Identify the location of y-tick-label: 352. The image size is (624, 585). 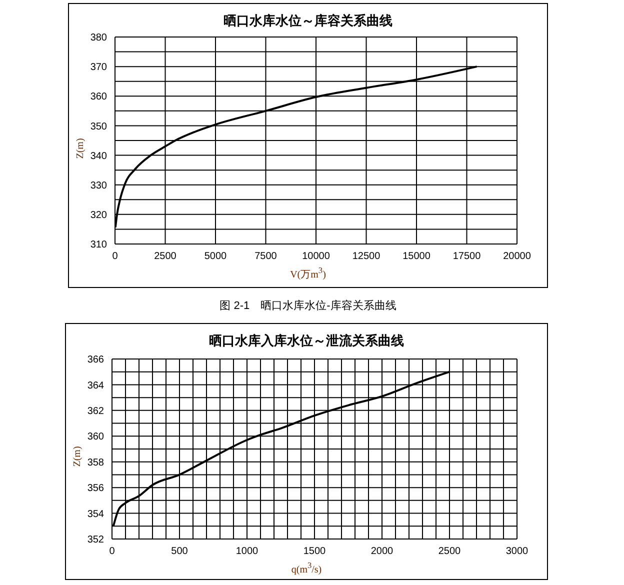
(95, 540).